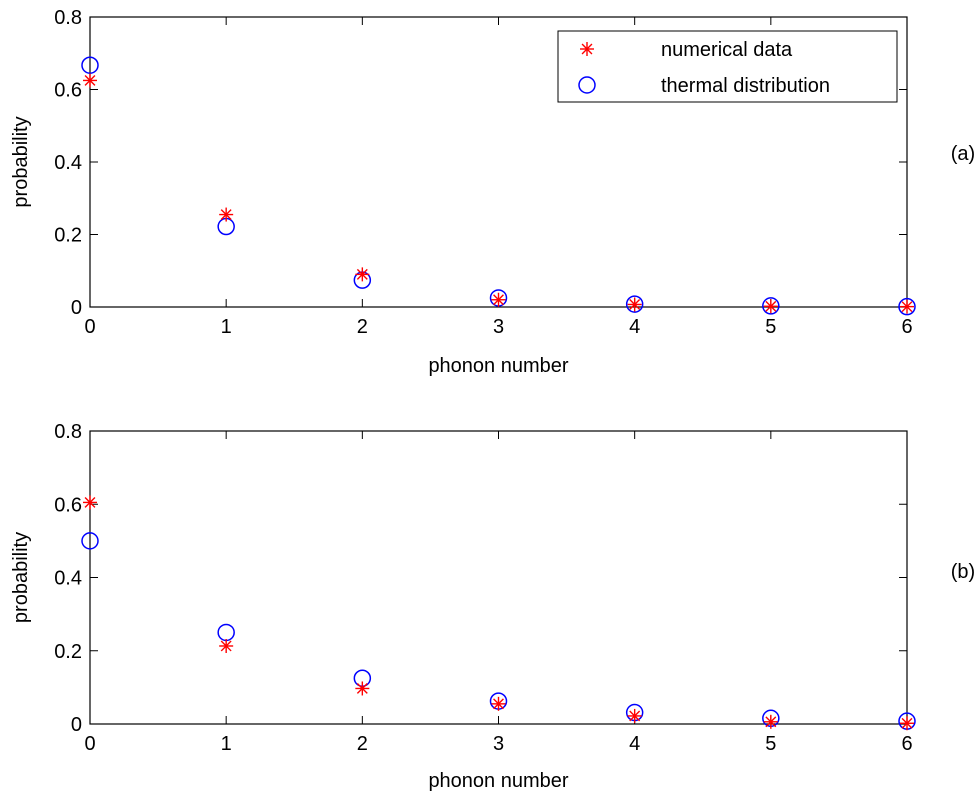  Describe the element at coordinates (587, 85) in the screenshot. I see `legend-marker-thermal` at that location.